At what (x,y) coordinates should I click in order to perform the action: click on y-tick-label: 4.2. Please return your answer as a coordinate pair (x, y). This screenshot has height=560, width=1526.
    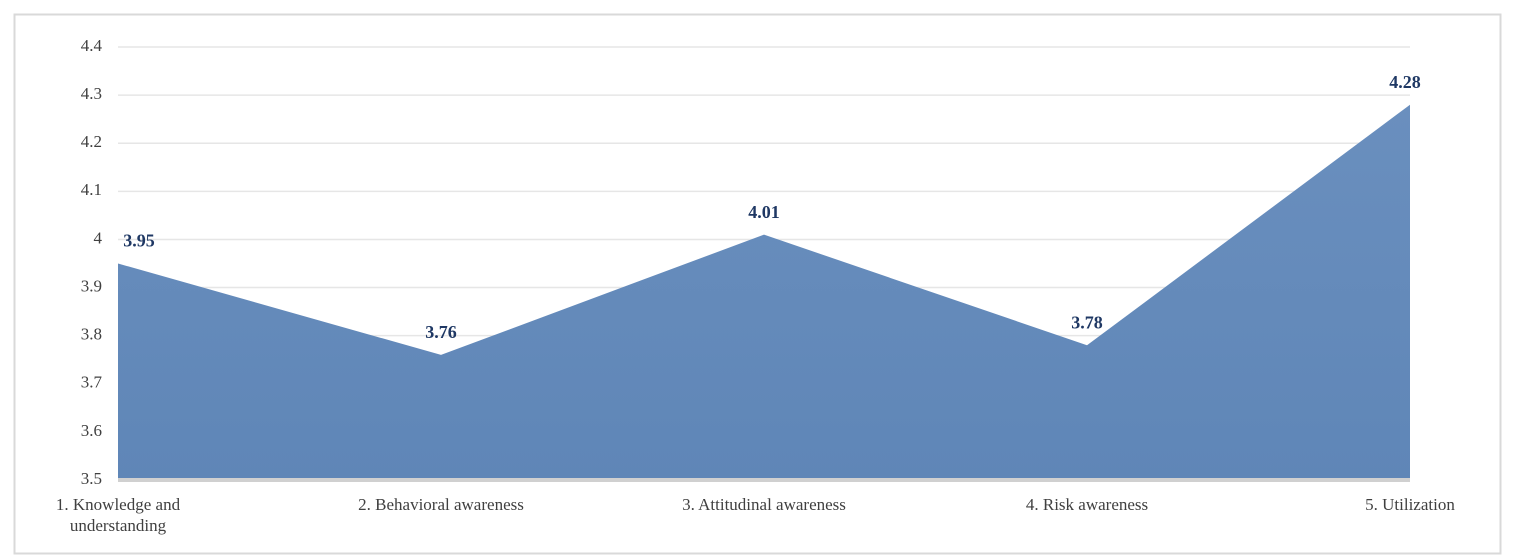
    Looking at the image, I should click on (91, 141).